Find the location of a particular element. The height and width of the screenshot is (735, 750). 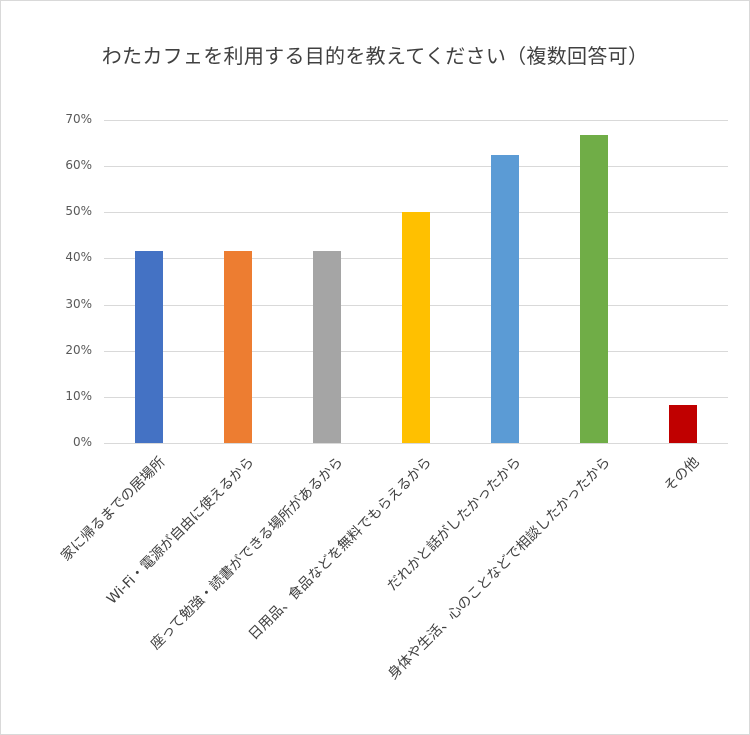

chart-title: わたカフェを利用する目的を教えてください（複数回答可） is located at coordinates (375, 56).